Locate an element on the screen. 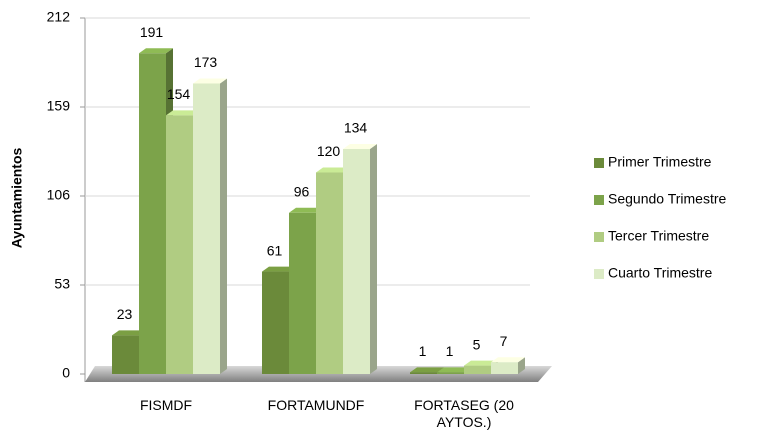  legend-label: Primer Trimestre is located at coordinates (660, 162).